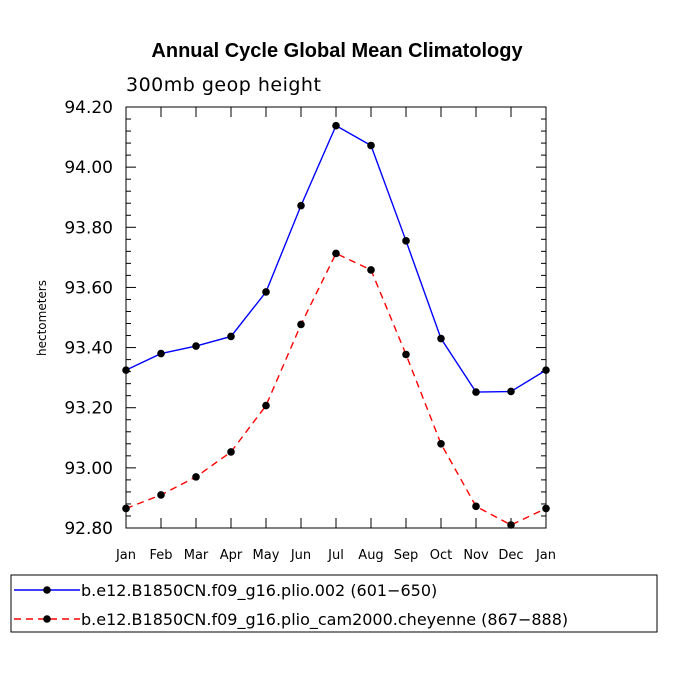  Describe the element at coordinates (88, 409) in the screenshot. I see `y-tick-label: 93.20` at that location.